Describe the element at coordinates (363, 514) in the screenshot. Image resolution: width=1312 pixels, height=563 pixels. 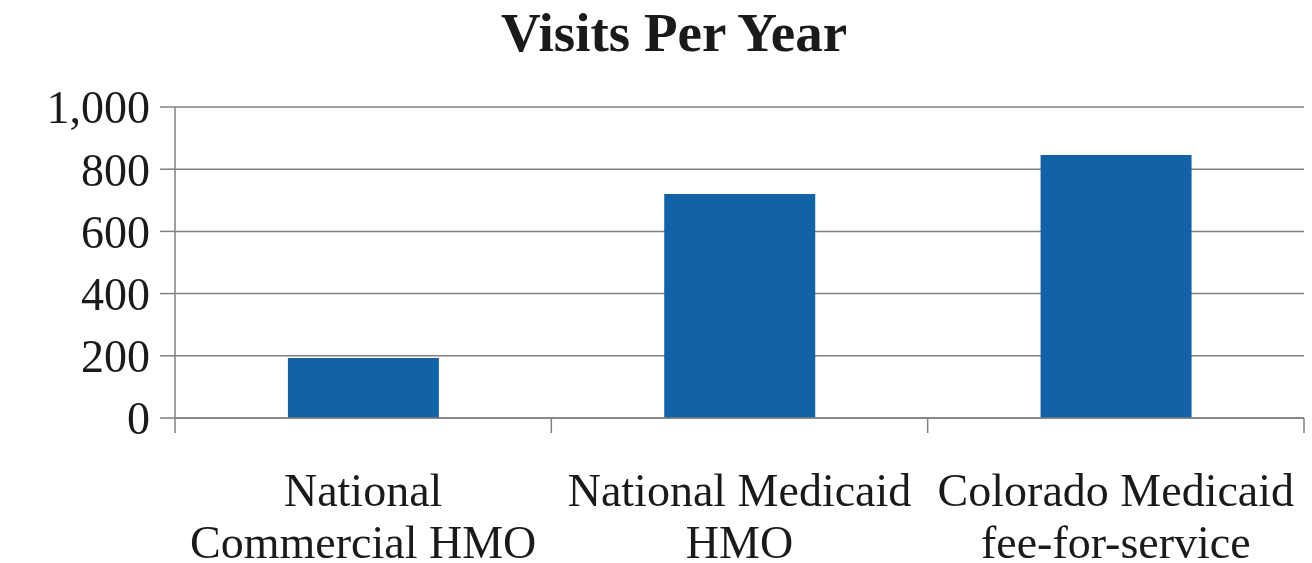
I see `x-tick-label: National Commercial HMO` at that location.